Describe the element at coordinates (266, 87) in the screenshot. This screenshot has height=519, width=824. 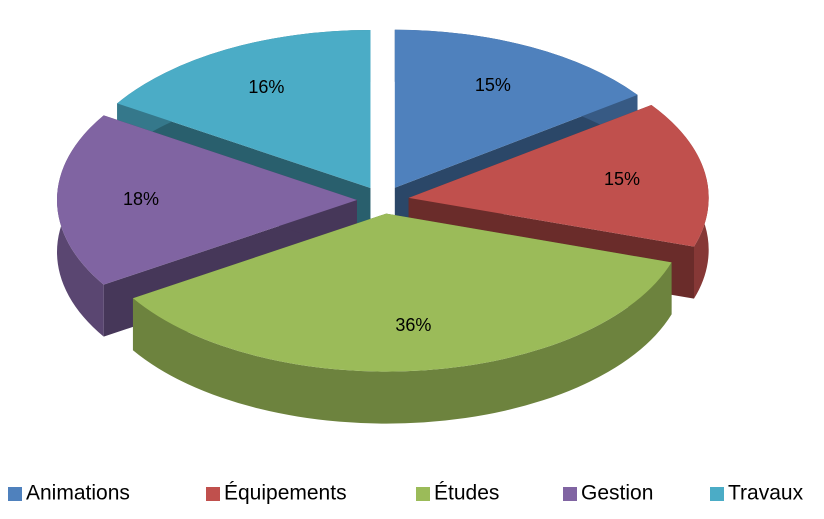
I see `data-label: 16%` at that location.